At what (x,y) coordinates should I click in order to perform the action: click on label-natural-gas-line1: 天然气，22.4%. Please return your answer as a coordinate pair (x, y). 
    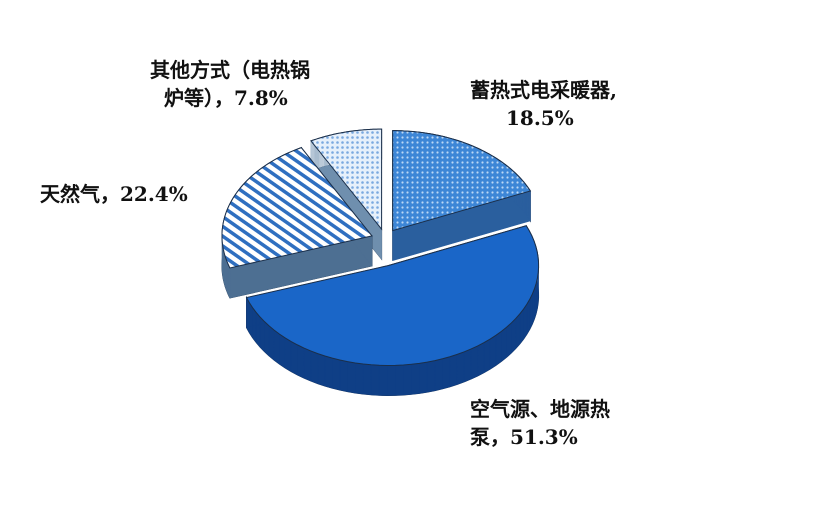
    Looking at the image, I should click on (114, 194).